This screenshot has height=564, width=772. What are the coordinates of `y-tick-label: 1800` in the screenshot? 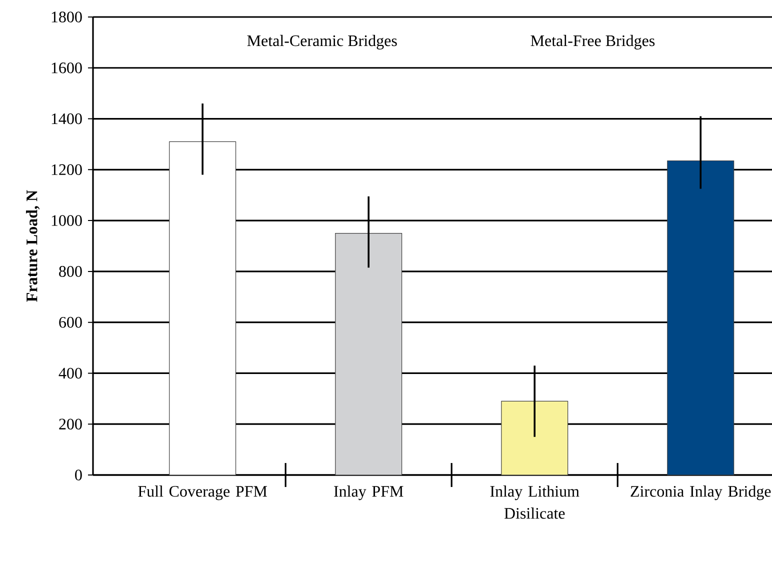 It's located at (67, 17).